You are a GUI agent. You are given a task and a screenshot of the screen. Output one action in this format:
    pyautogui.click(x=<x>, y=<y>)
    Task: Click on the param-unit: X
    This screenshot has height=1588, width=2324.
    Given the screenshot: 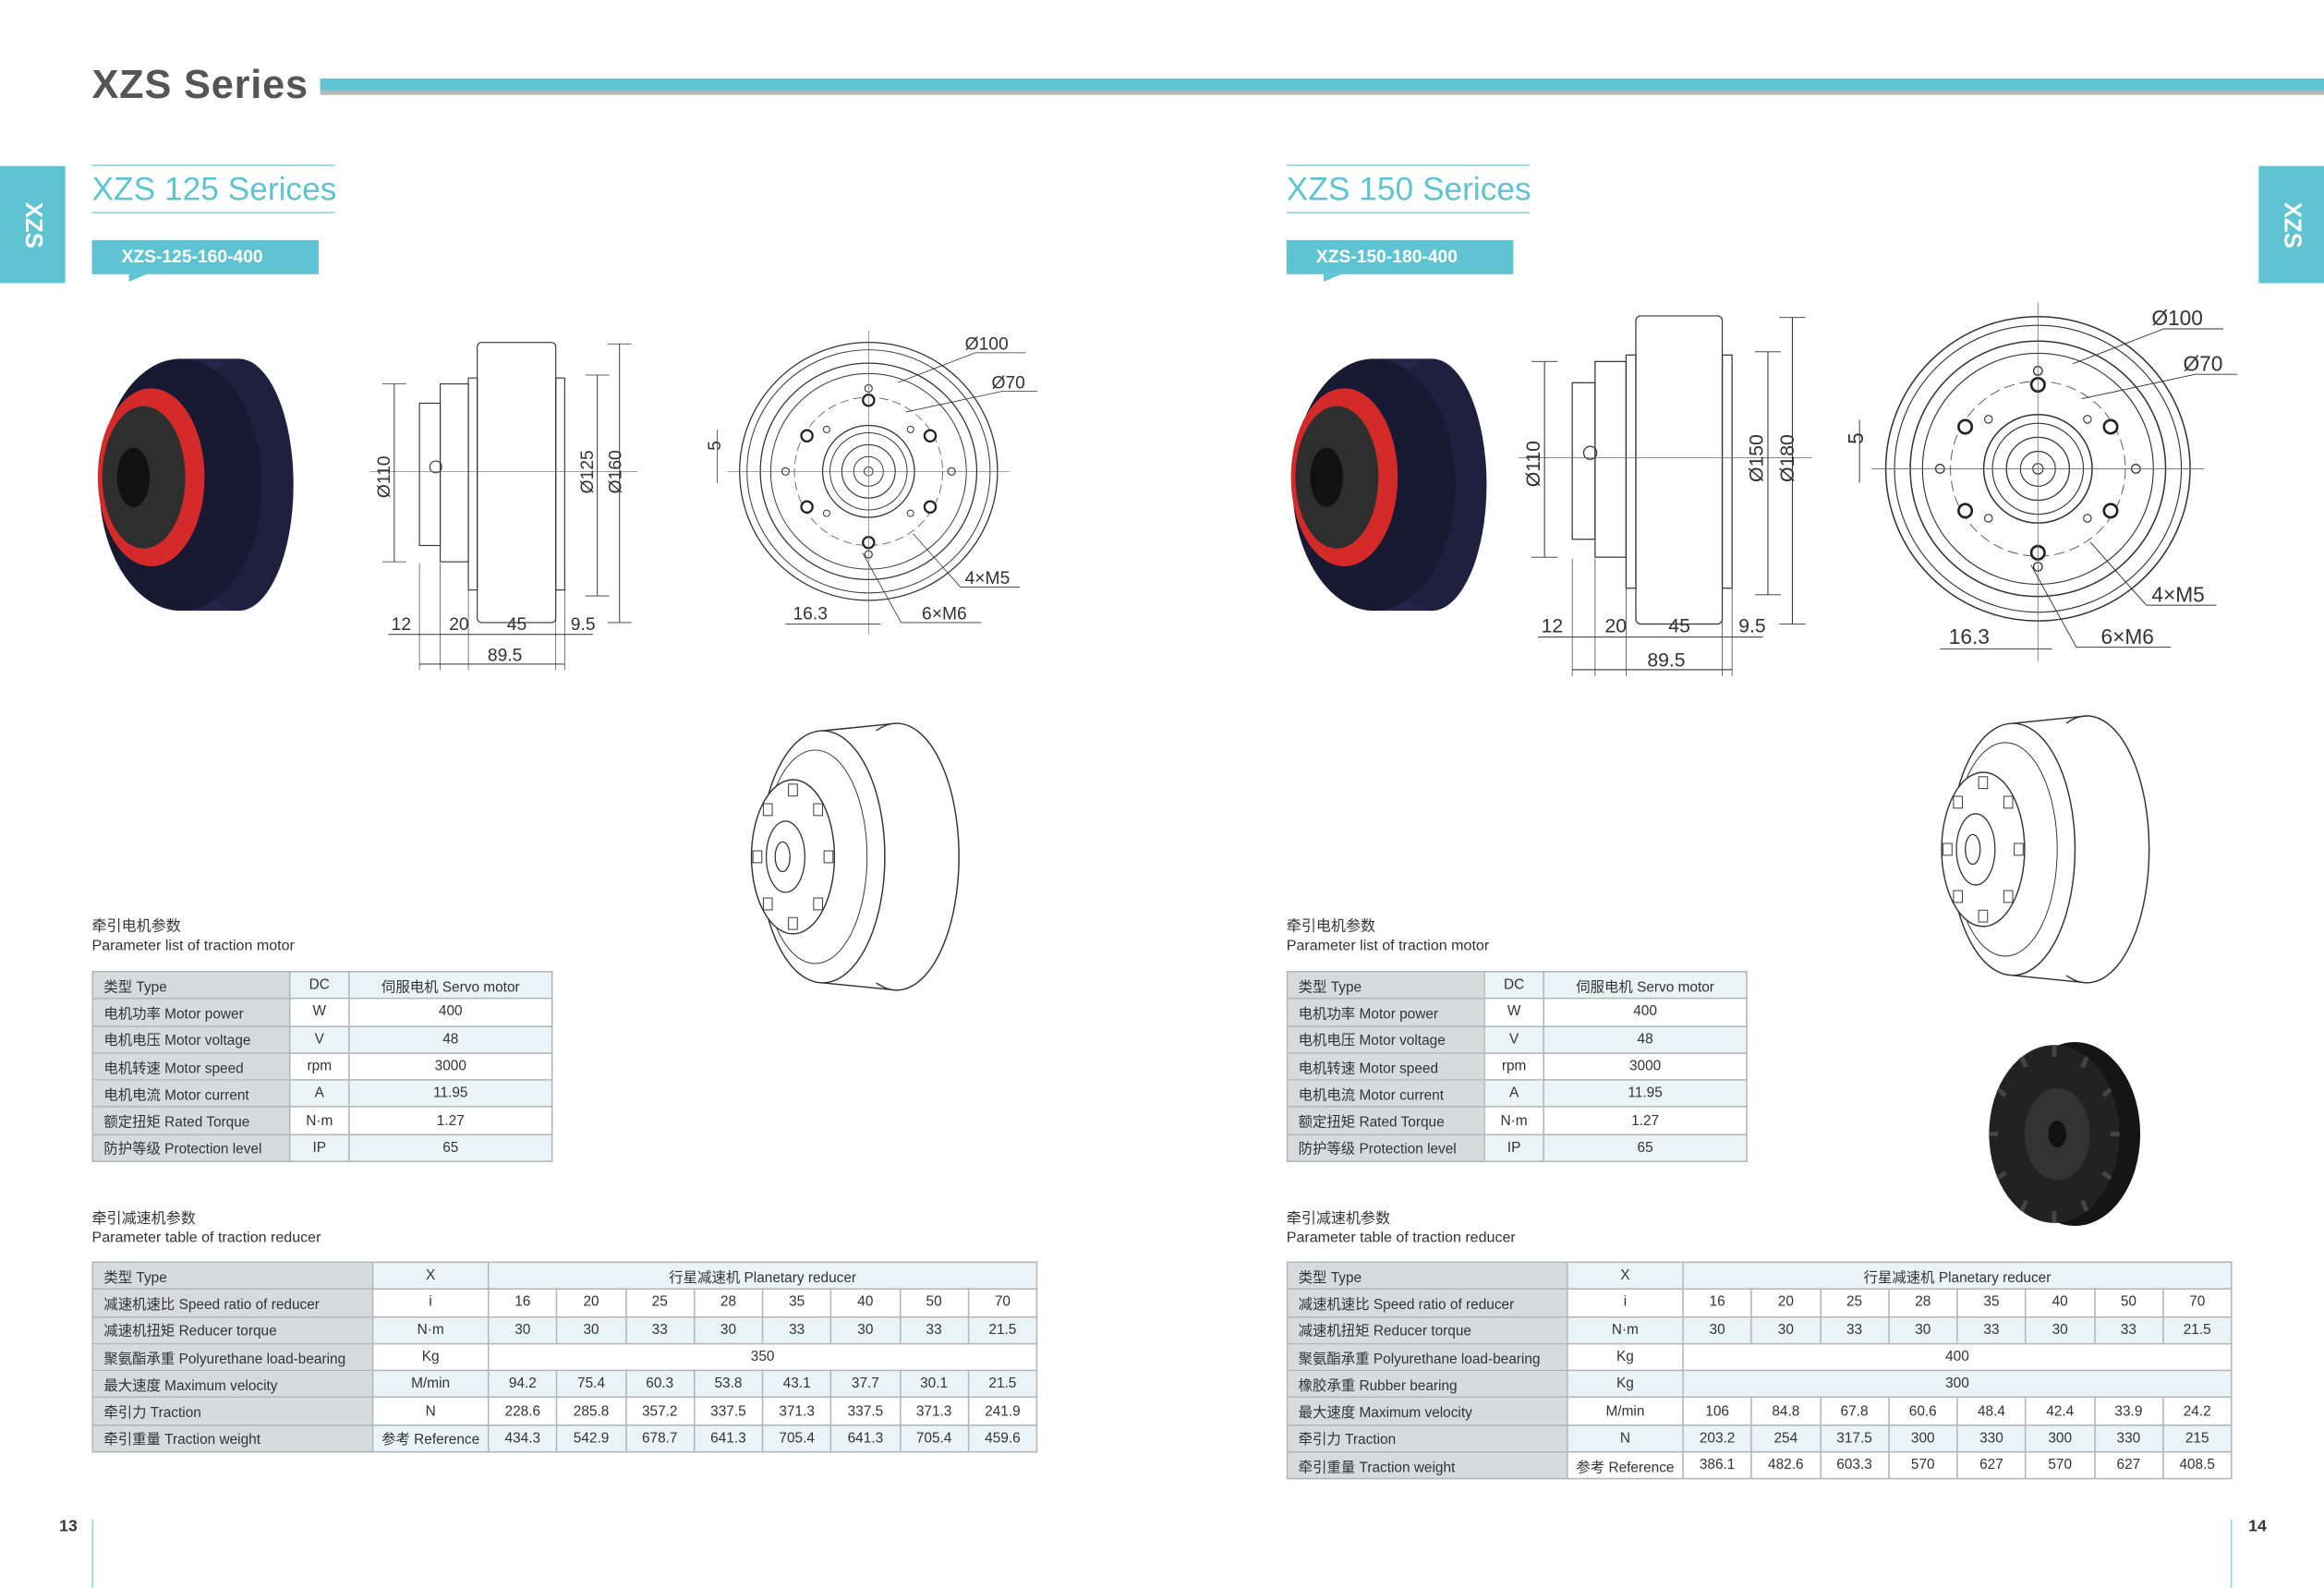 What is the action you would take?
    pyautogui.click(x=430, y=1276)
    